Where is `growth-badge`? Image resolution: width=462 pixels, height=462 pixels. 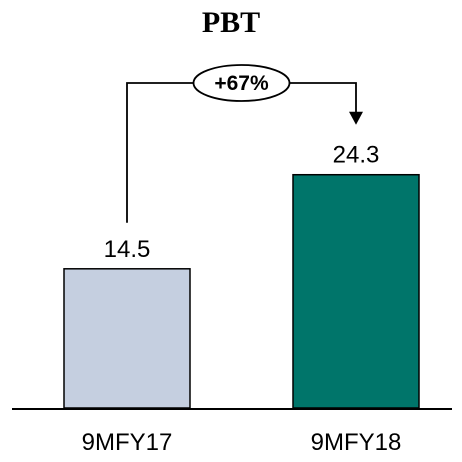 growth-badge is located at coordinates (241, 83).